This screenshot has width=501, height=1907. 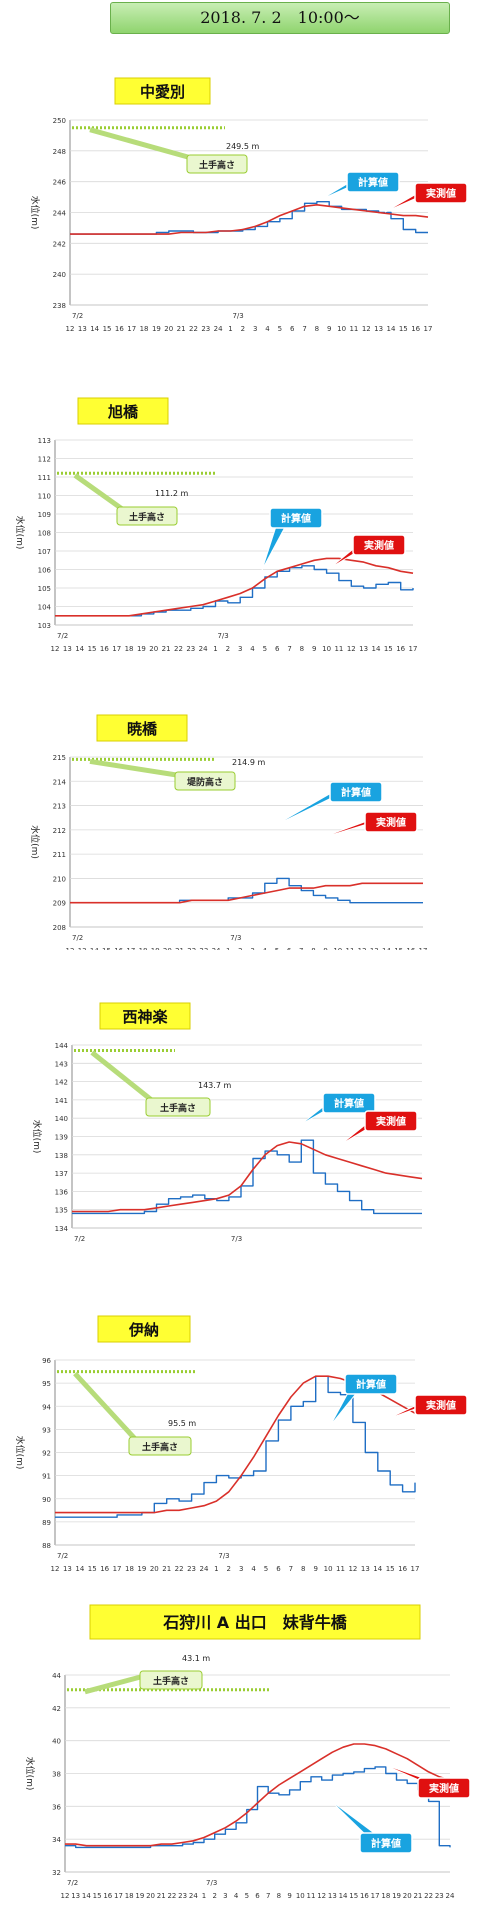 I want to click on chart-title: 旭橋, so click(x=123, y=412).